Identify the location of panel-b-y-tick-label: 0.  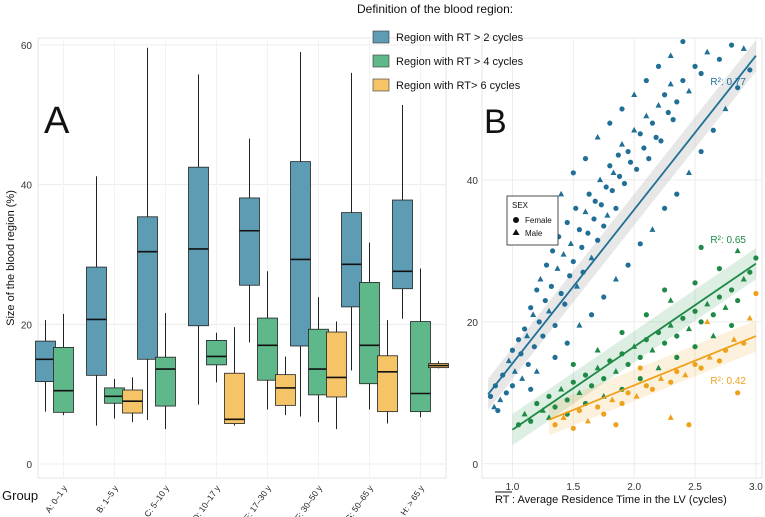
(475, 465).